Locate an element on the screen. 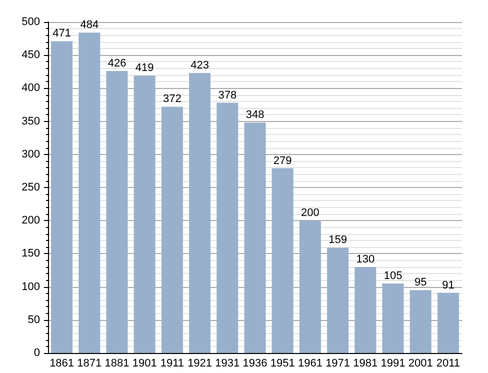 This screenshot has width=488, height=373. data-label: 279 is located at coordinates (282, 160).